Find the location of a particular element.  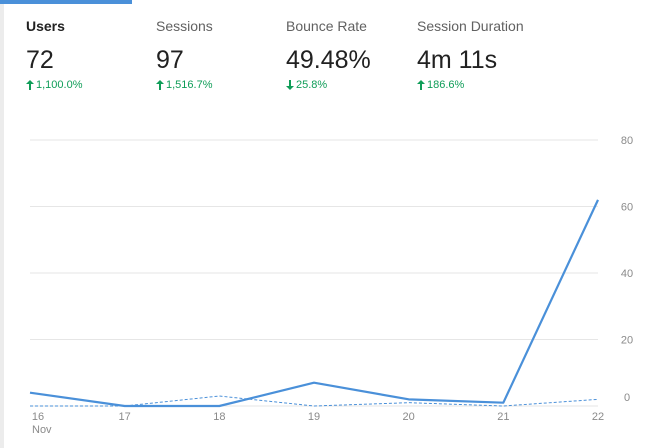

metric-value: 4m 11s is located at coordinates (457, 60).